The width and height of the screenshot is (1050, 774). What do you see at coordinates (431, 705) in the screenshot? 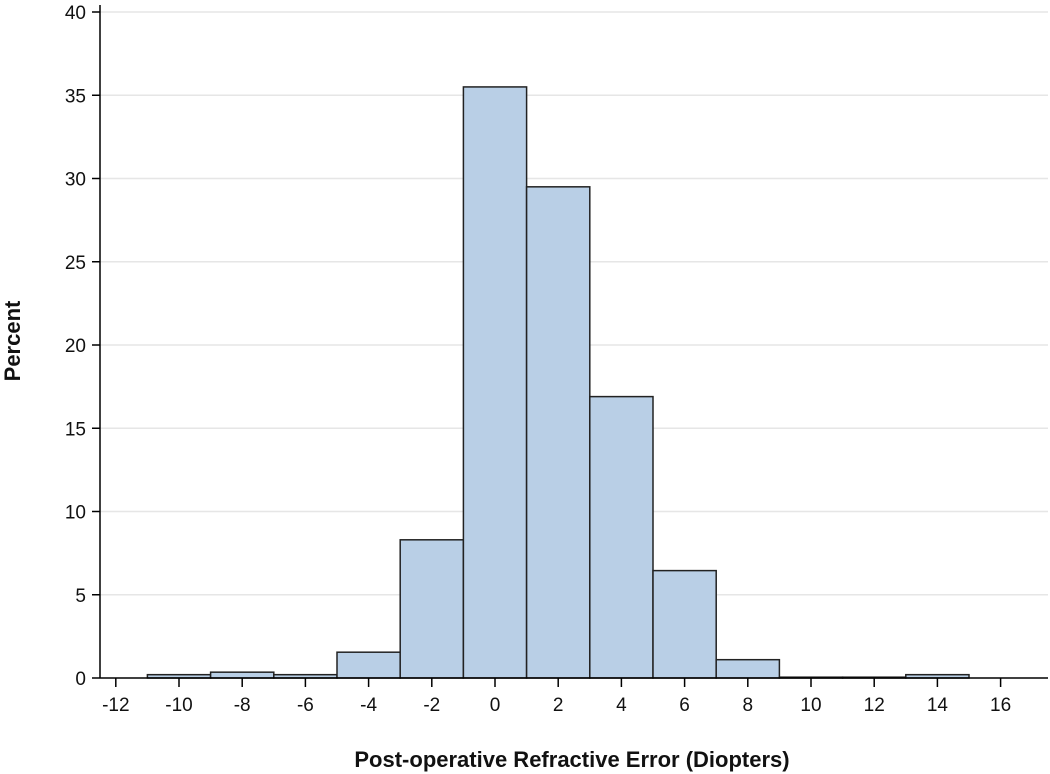
I see `x-tick-label: -2` at bounding box center [431, 705].